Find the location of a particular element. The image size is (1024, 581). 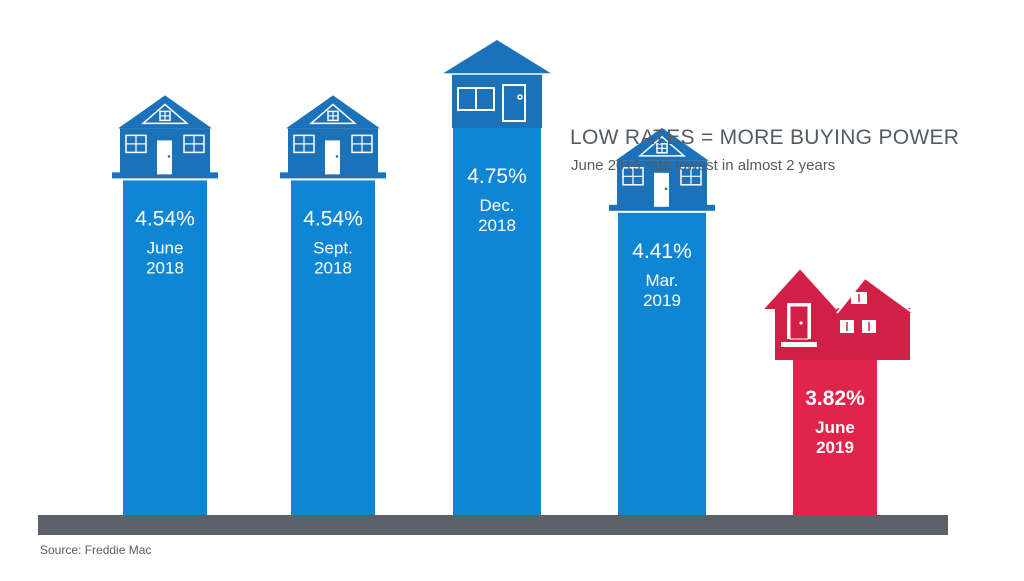

data-label: 4.41% is located at coordinates (662, 251).